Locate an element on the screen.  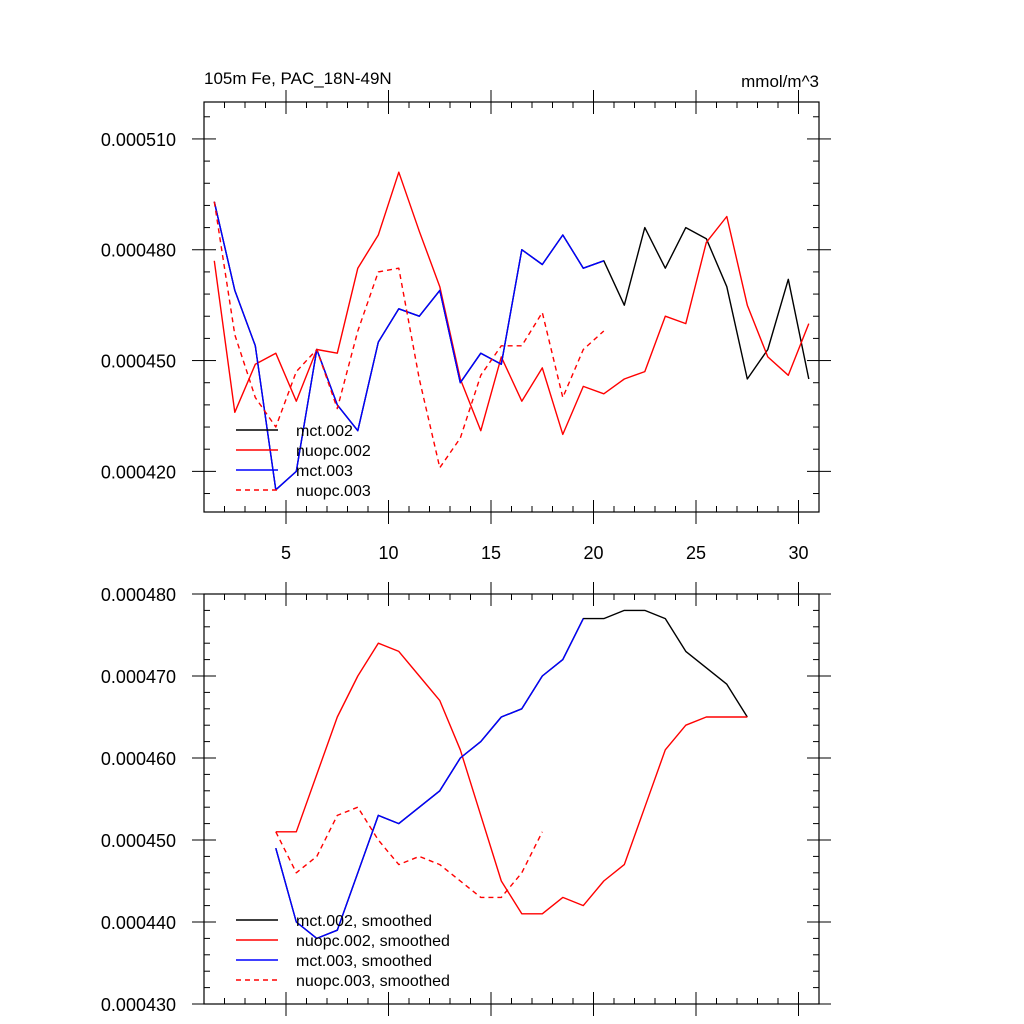
top-x-tick-label: 10 is located at coordinates (388, 553).